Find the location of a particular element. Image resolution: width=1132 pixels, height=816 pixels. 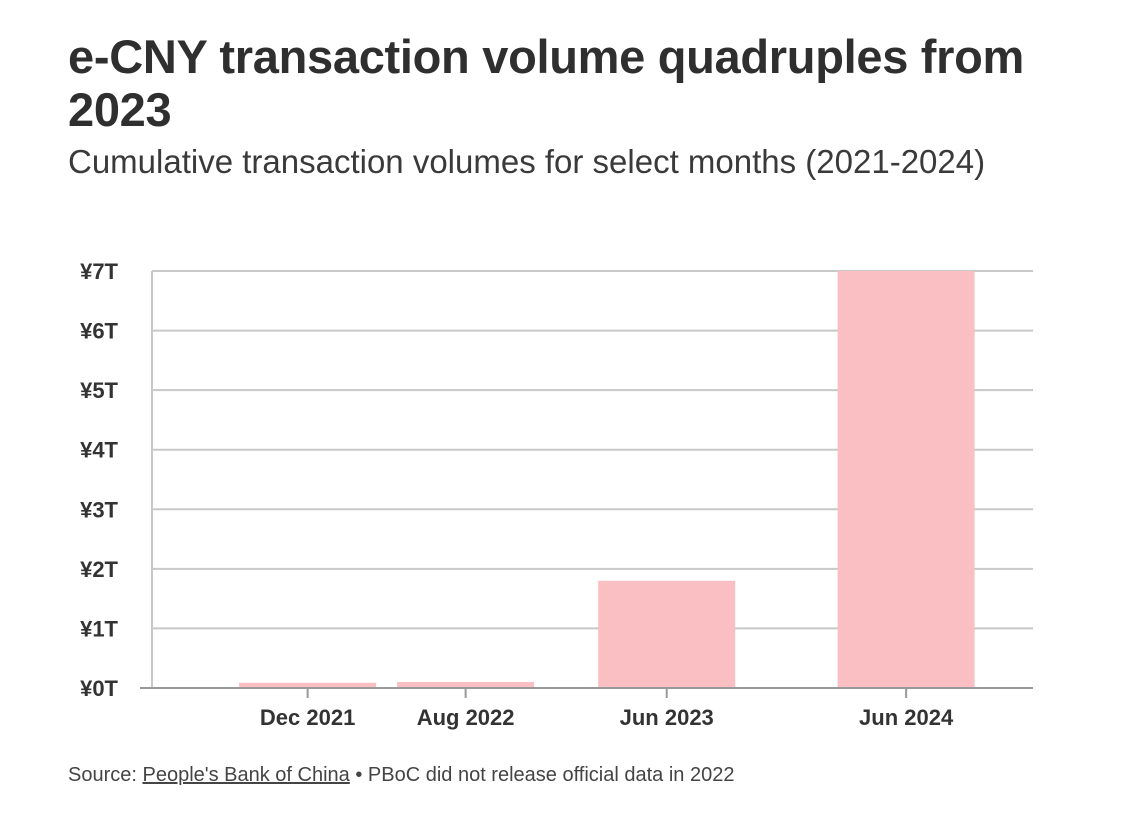

y-tick-label: ¥0T is located at coordinates (99, 688).